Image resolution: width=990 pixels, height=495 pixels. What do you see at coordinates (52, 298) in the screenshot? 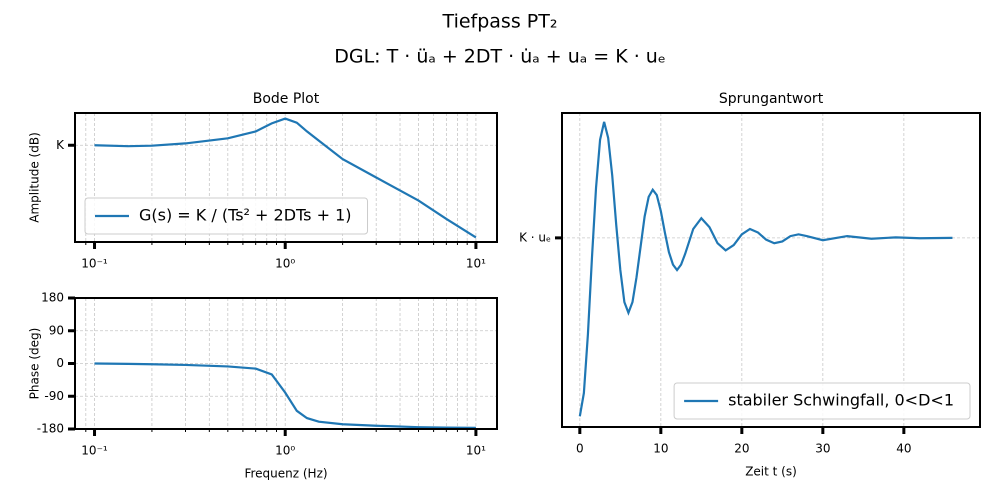
I see `y-tick-label: 180` at bounding box center [52, 298].